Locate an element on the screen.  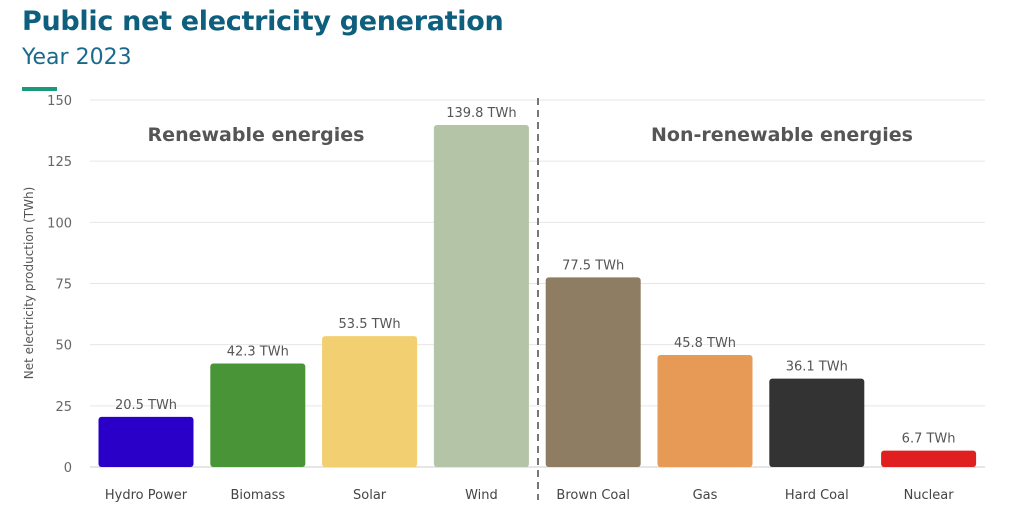
data-label: 77.5 TWh is located at coordinates (593, 265).